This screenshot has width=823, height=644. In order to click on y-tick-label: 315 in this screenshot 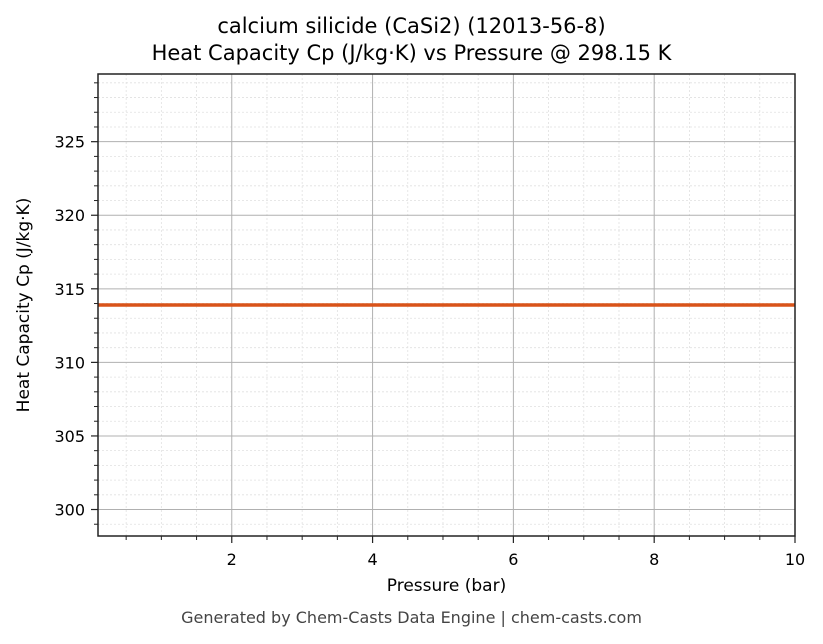, I will do `click(69, 289)`.